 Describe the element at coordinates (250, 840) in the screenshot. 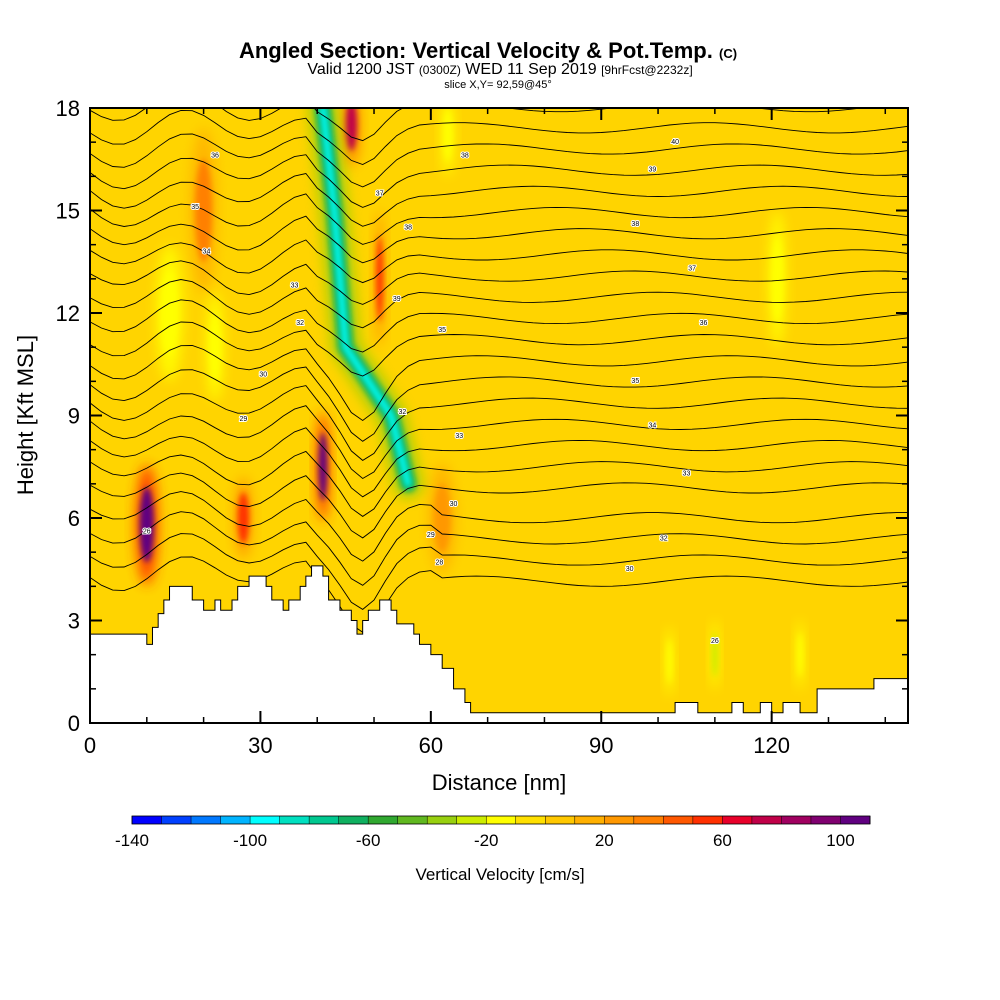

I see `colorbar-tick-label: -100` at that location.